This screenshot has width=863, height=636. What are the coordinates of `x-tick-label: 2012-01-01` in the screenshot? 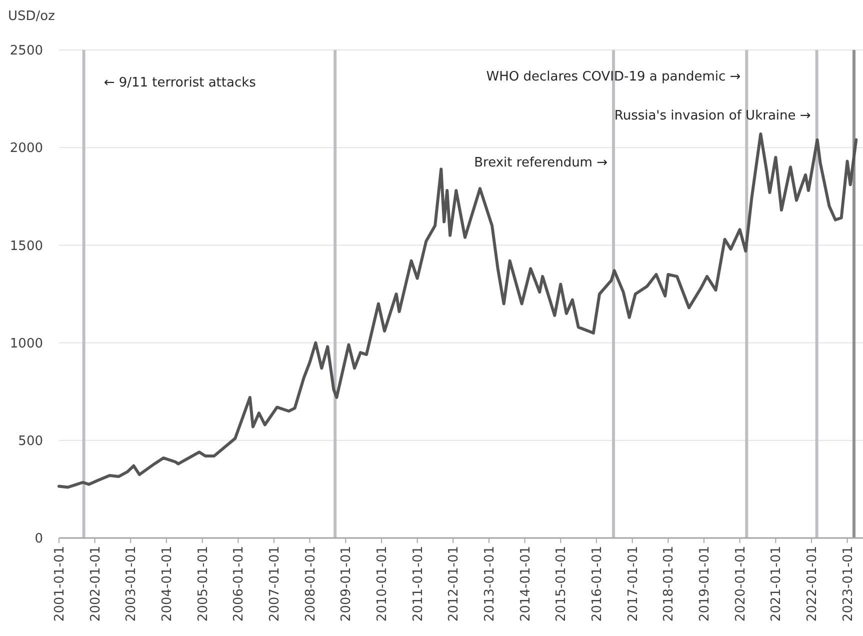 It's located at (454, 584).